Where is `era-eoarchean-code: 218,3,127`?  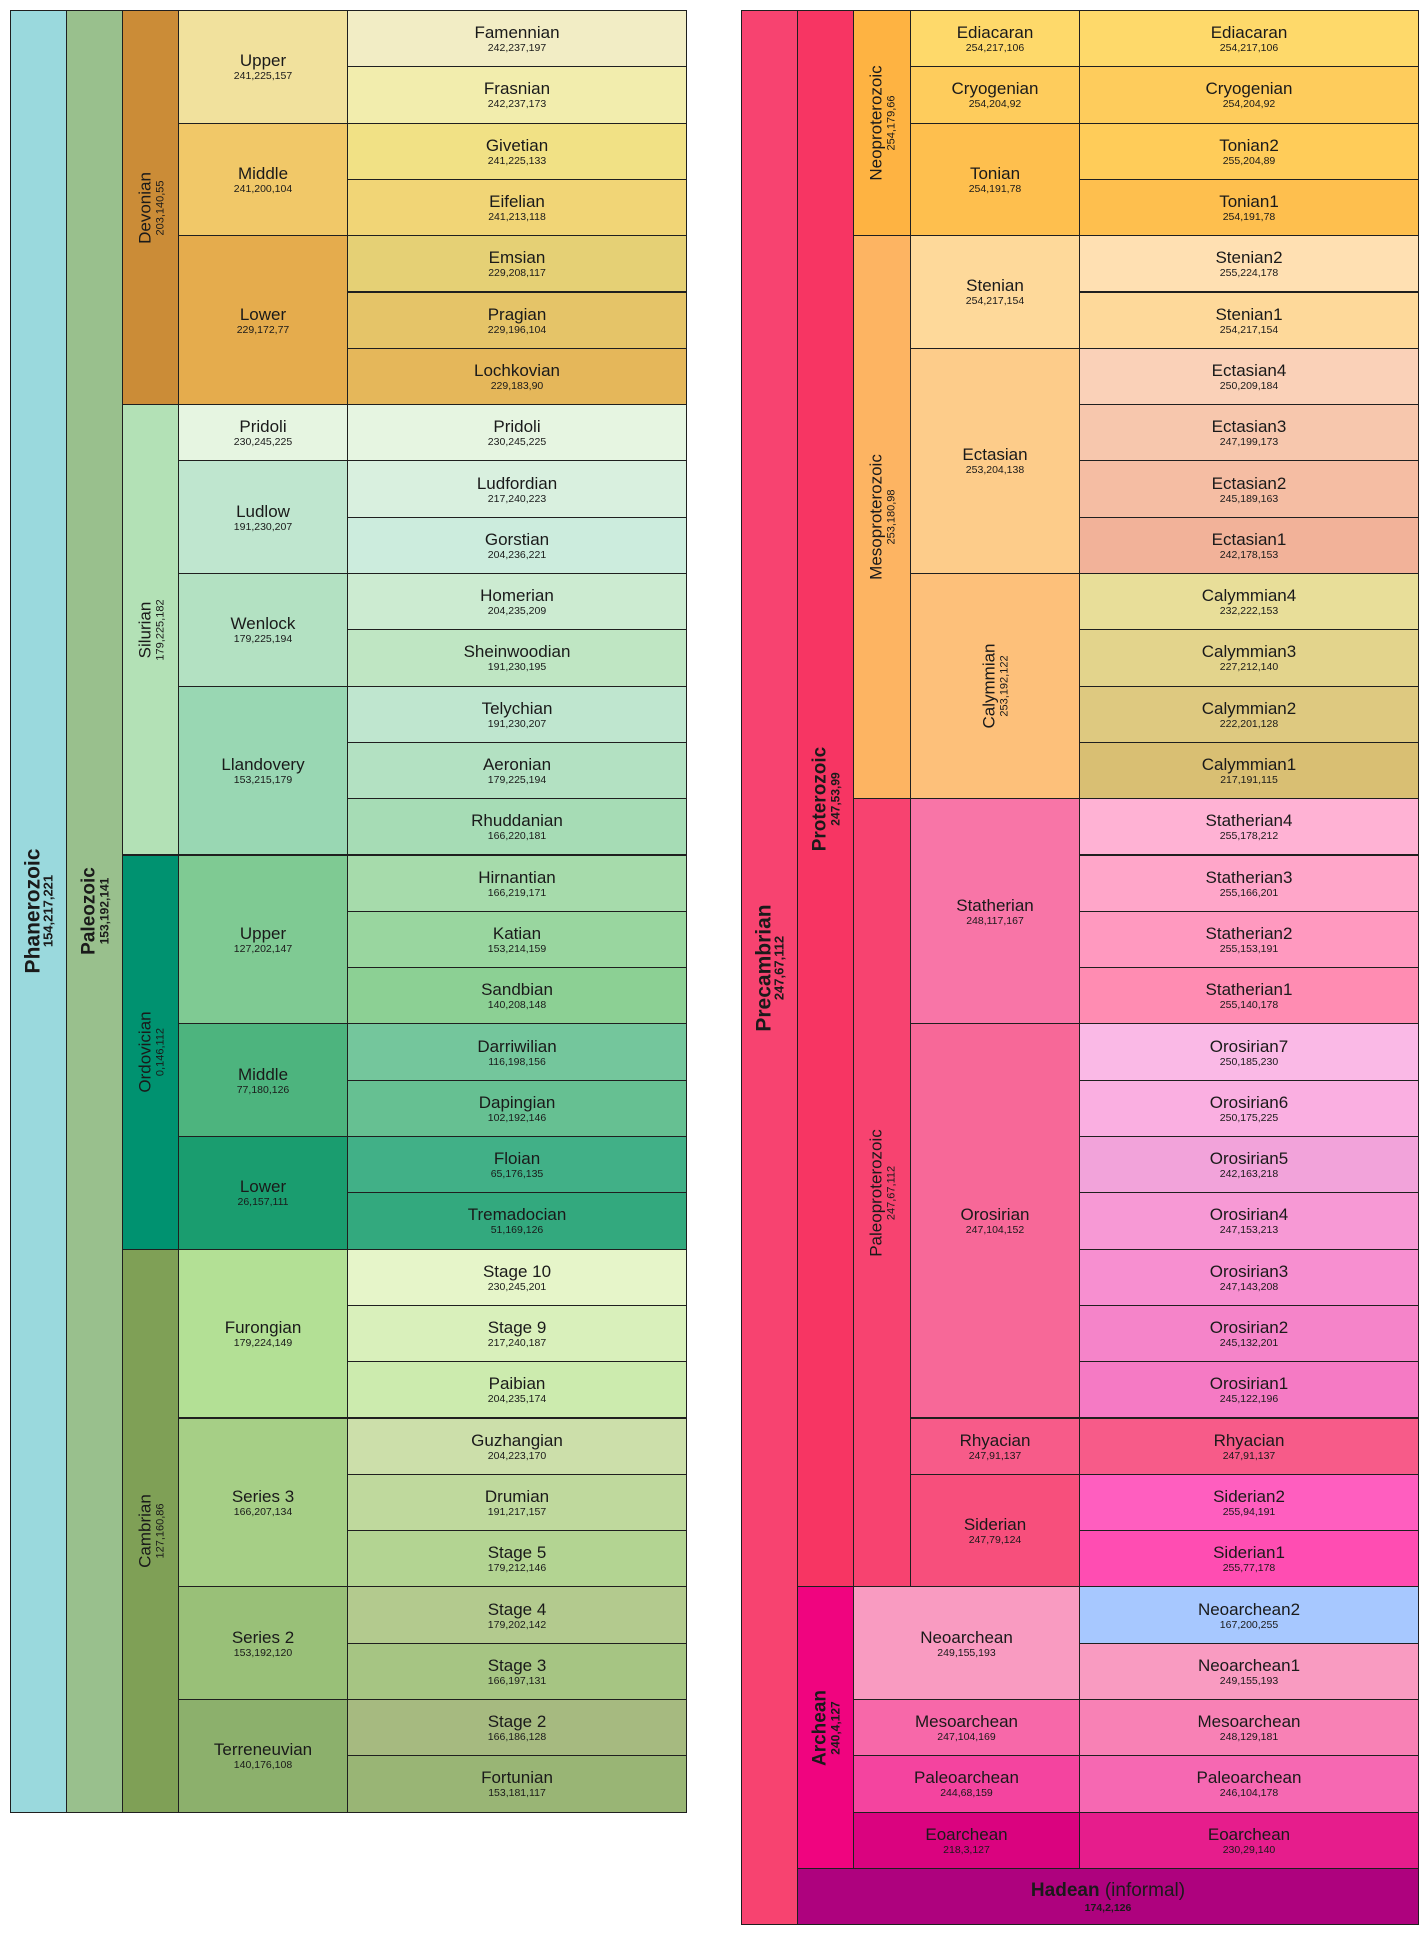 era-eoarchean-code: 218,3,127 is located at coordinates (966, 1849).